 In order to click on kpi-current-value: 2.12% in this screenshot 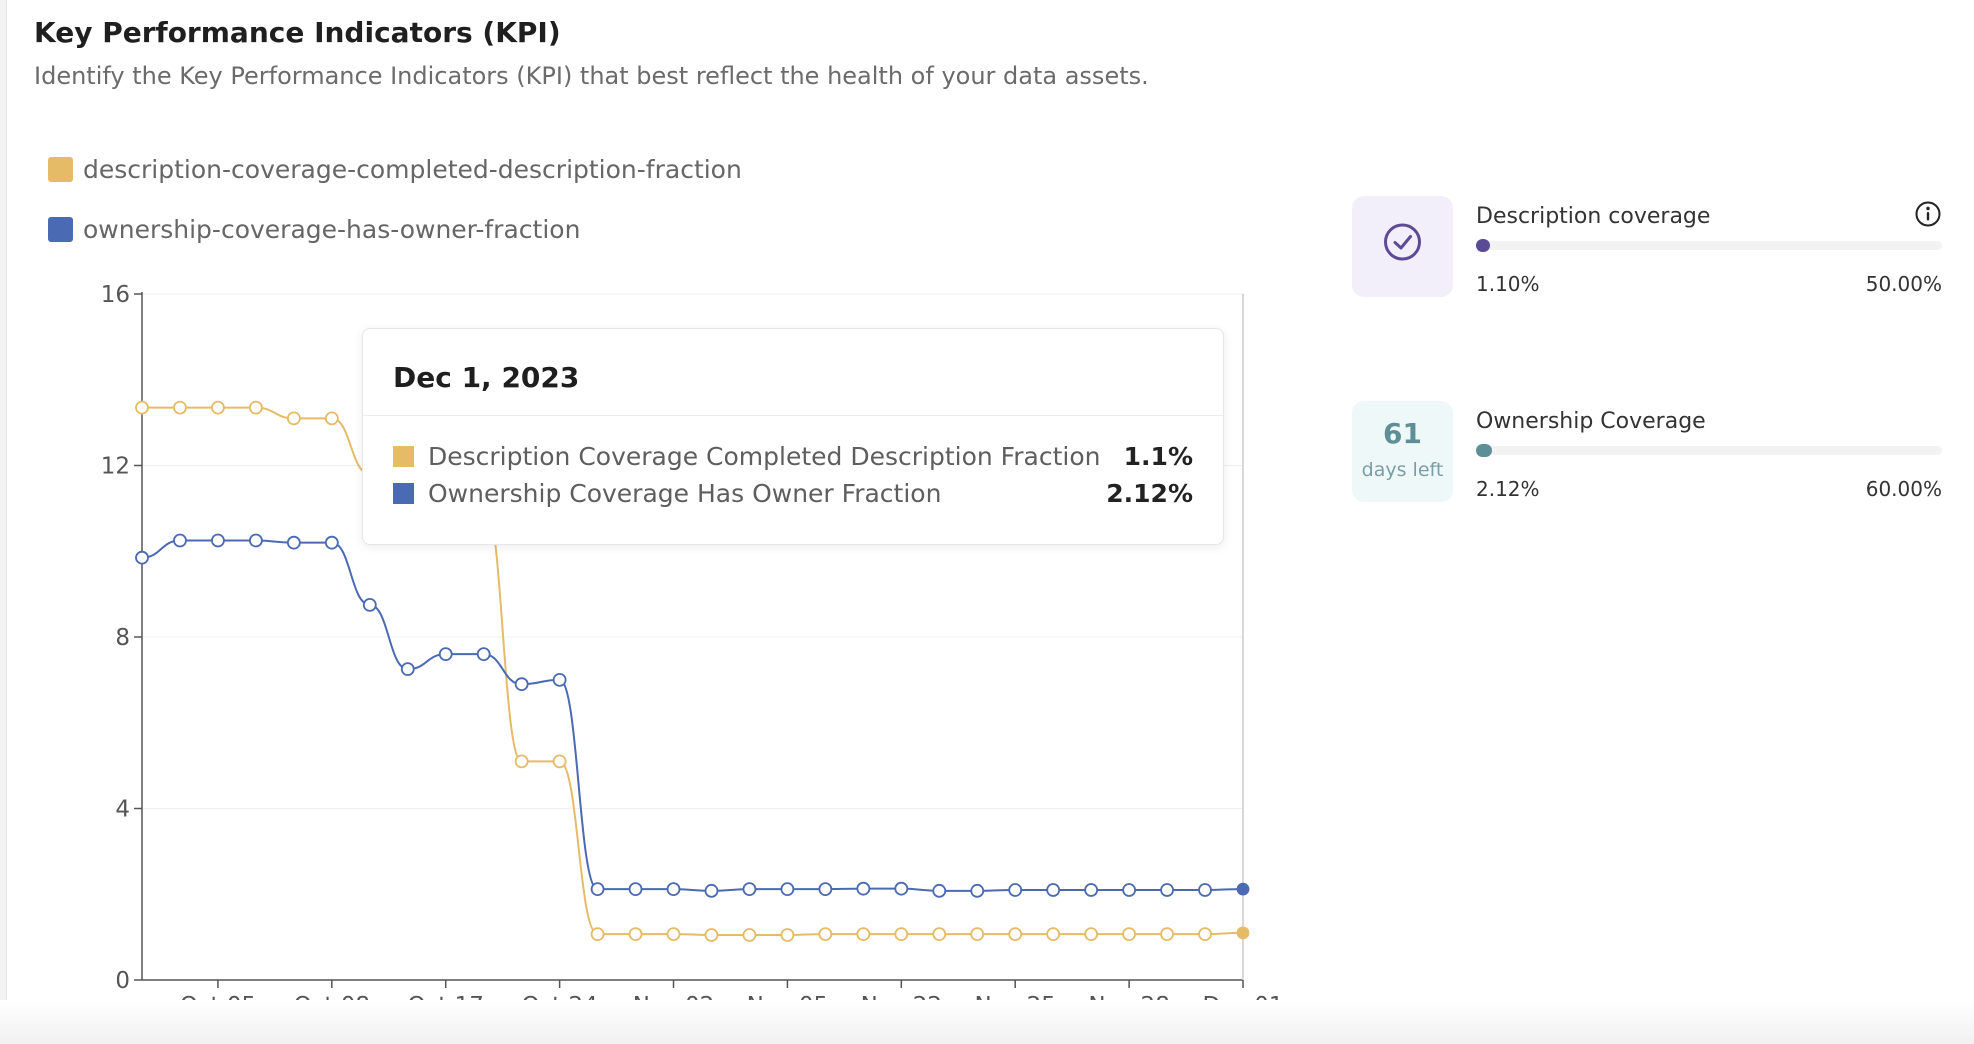, I will do `click(1508, 489)`.